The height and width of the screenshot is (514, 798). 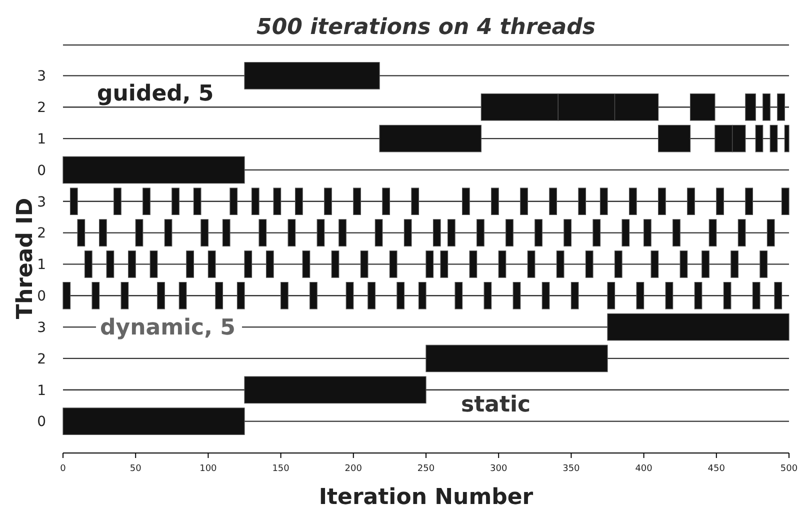 I want to click on x-tick-label: 300, so click(x=499, y=469).